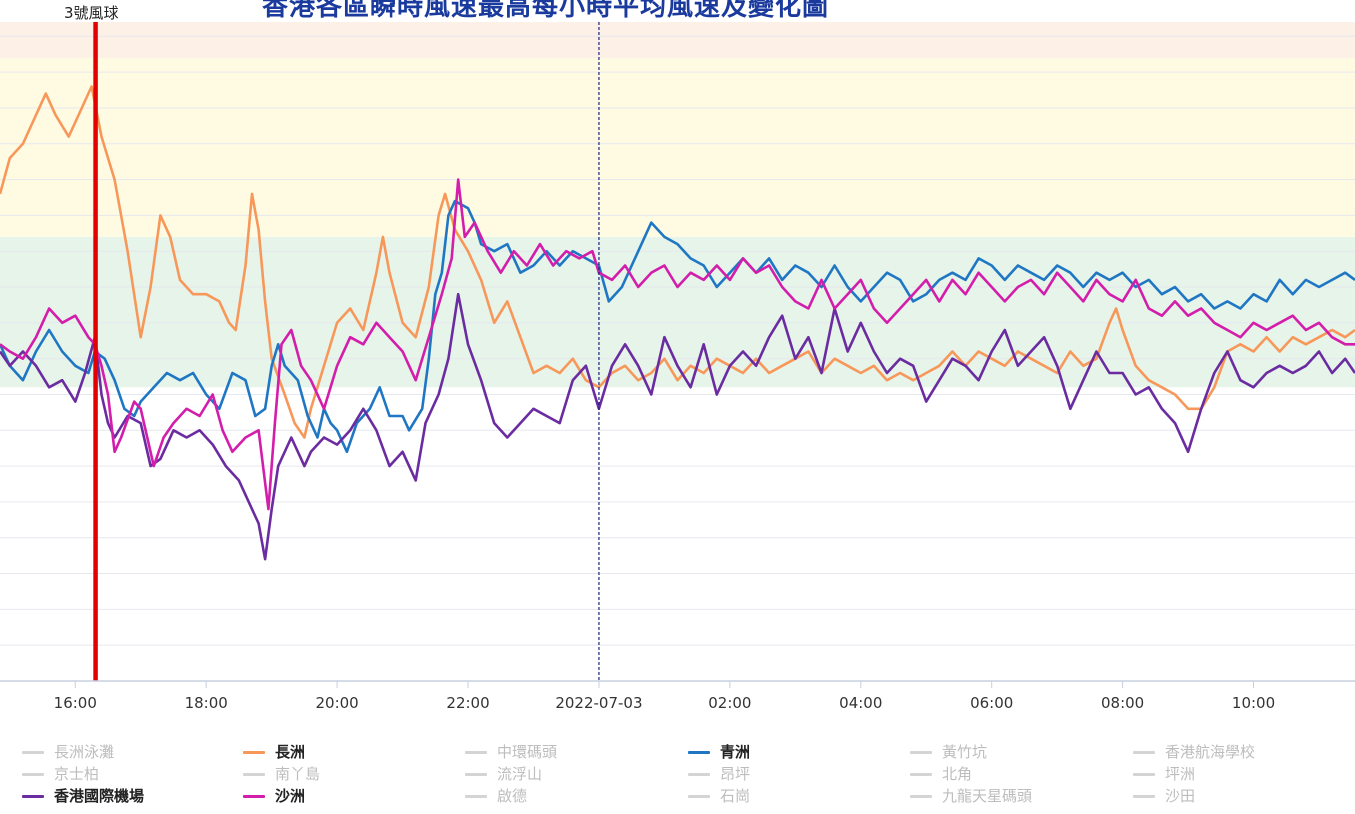  I want to click on legend-item: 沙田, so click(1164, 796).